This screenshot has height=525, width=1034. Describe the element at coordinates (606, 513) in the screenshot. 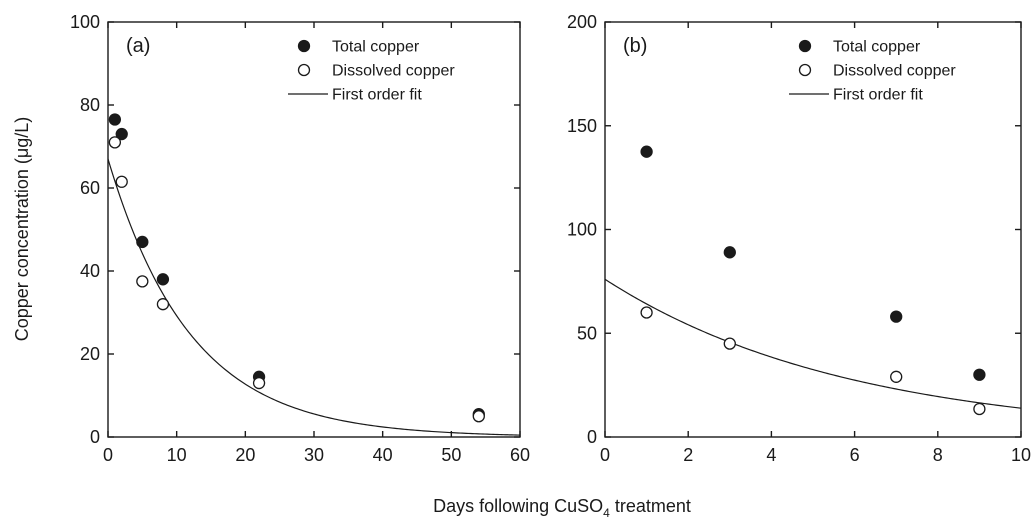

I see `x-axis-title-subscript: 4` at that location.